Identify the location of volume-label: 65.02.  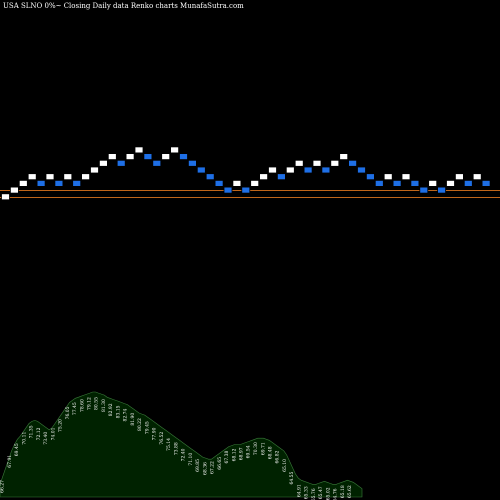
(328, 493).